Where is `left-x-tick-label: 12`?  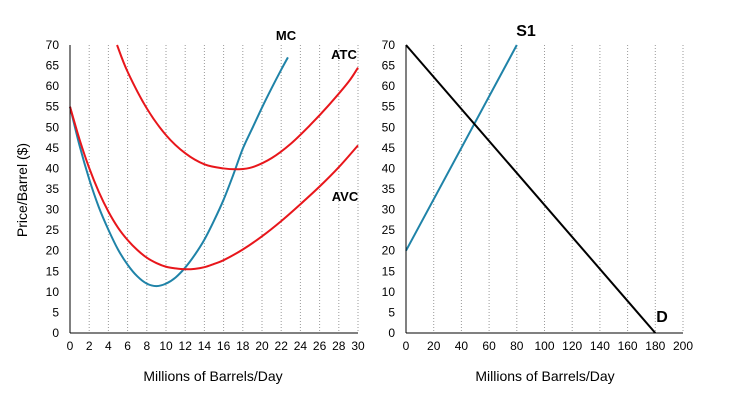 left-x-tick-label: 12 is located at coordinates (186, 346).